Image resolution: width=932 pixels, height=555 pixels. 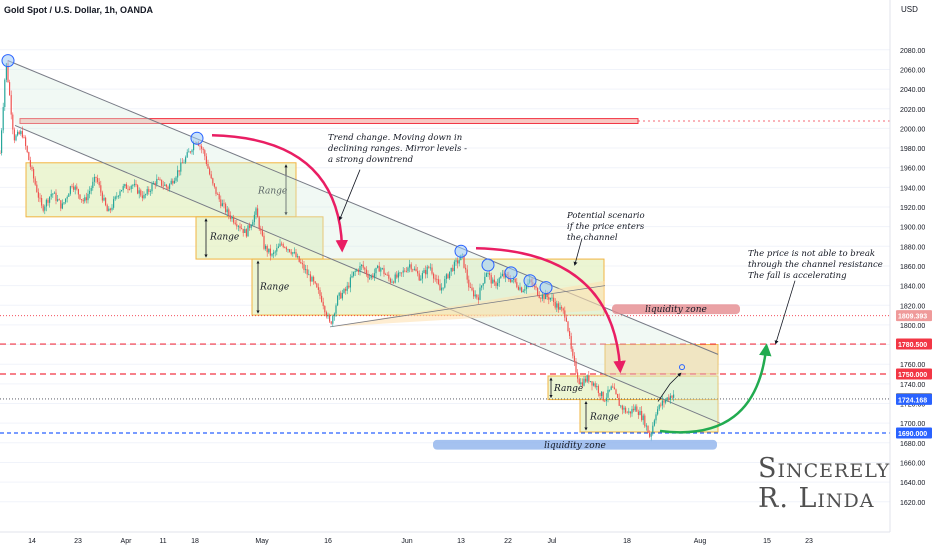 What do you see at coordinates (912, 51) in the screenshot?
I see `y-tick-label: 2080.00` at bounding box center [912, 51].